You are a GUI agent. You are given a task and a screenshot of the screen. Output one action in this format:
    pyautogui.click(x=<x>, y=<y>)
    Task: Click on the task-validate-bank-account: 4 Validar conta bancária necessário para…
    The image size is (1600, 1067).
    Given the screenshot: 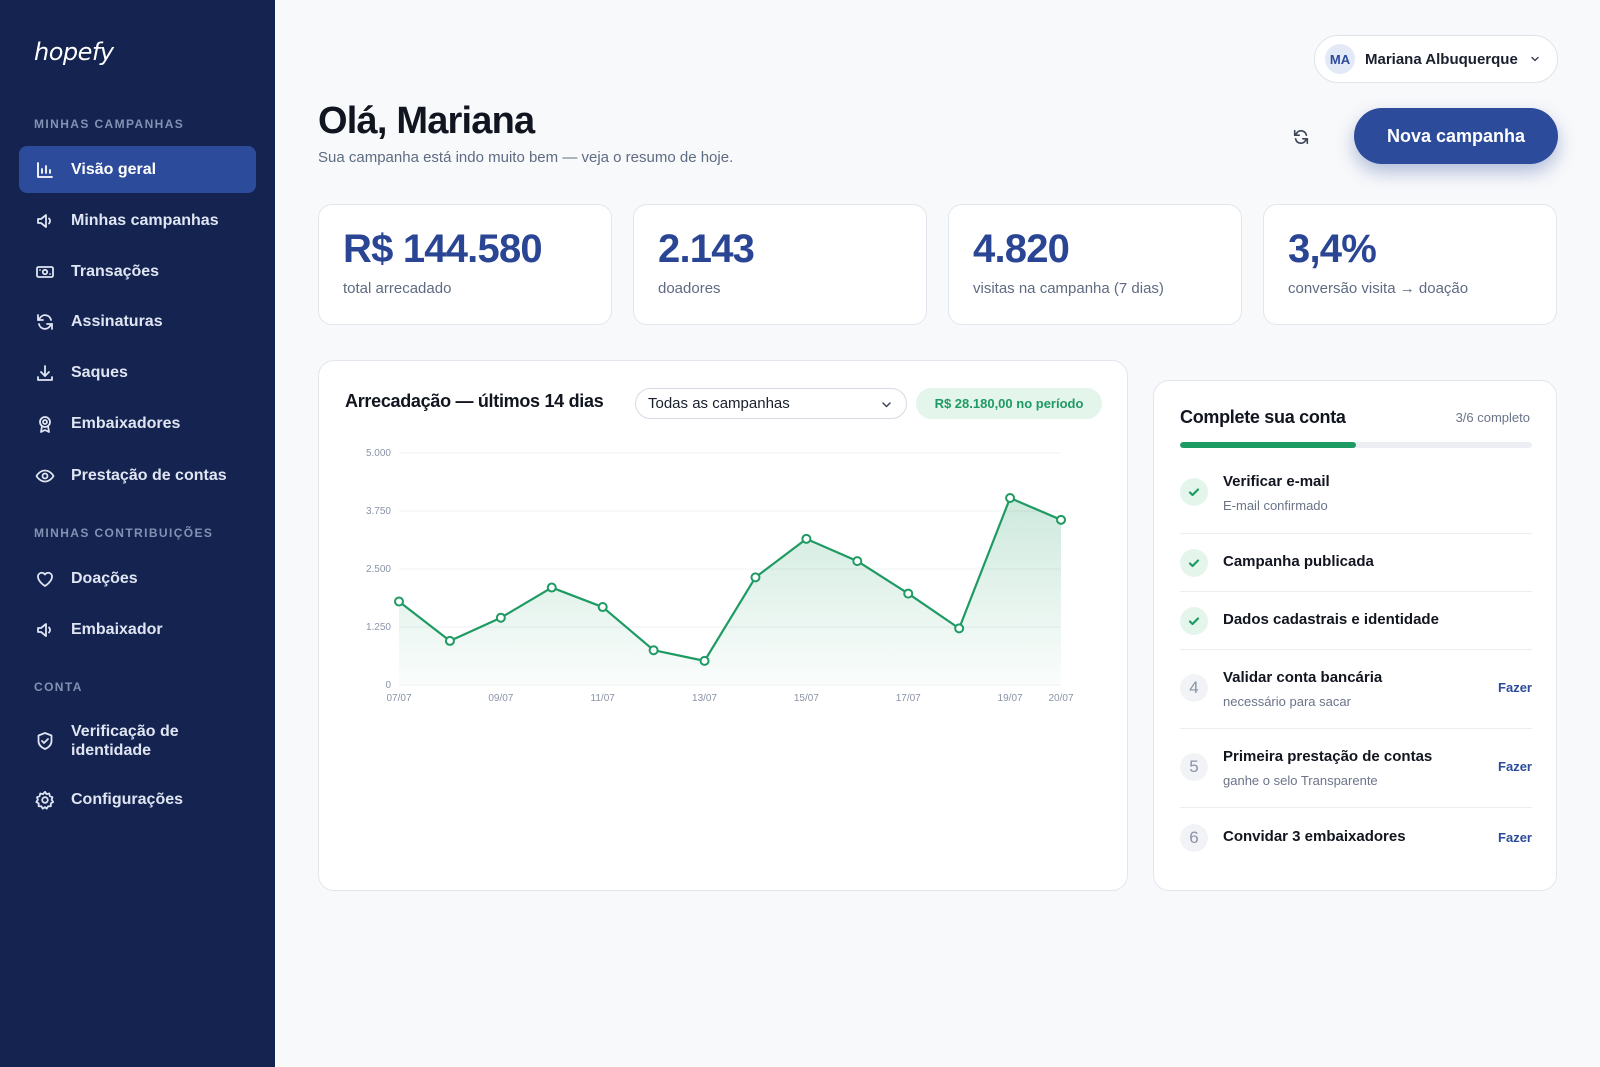 What is the action you would take?
    pyautogui.click(x=1356, y=689)
    